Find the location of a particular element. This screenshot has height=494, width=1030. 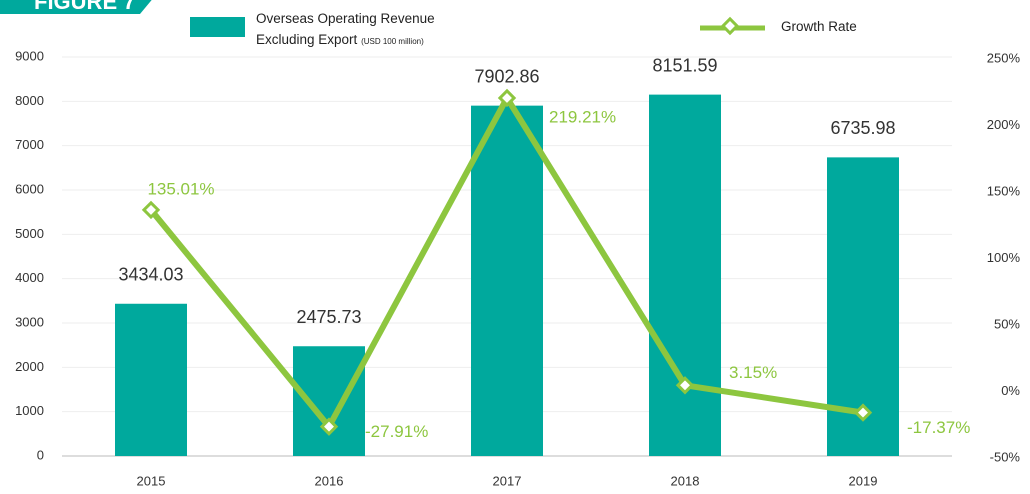

y-tick-label: 0 is located at coordinates (40, 454).